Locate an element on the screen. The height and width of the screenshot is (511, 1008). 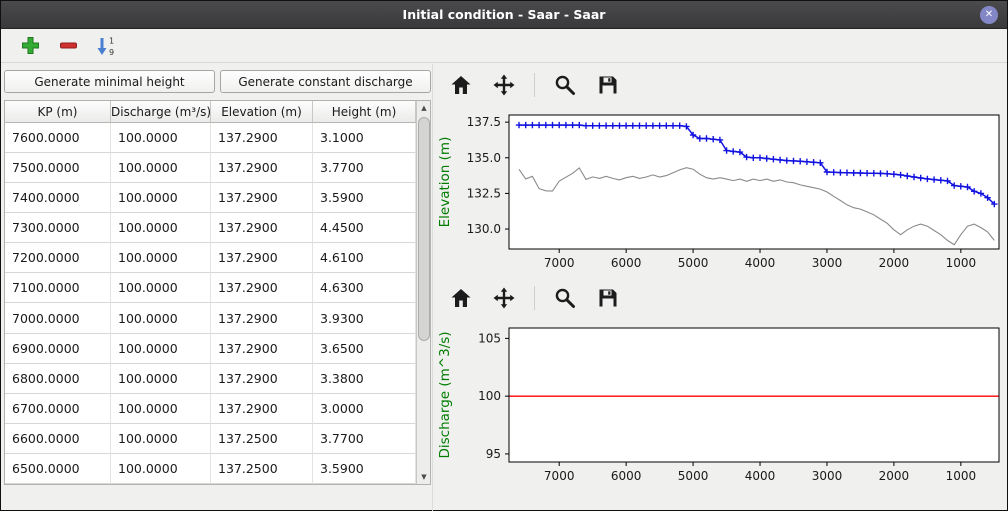
add-row-icon is located at coordinates (30, 45).